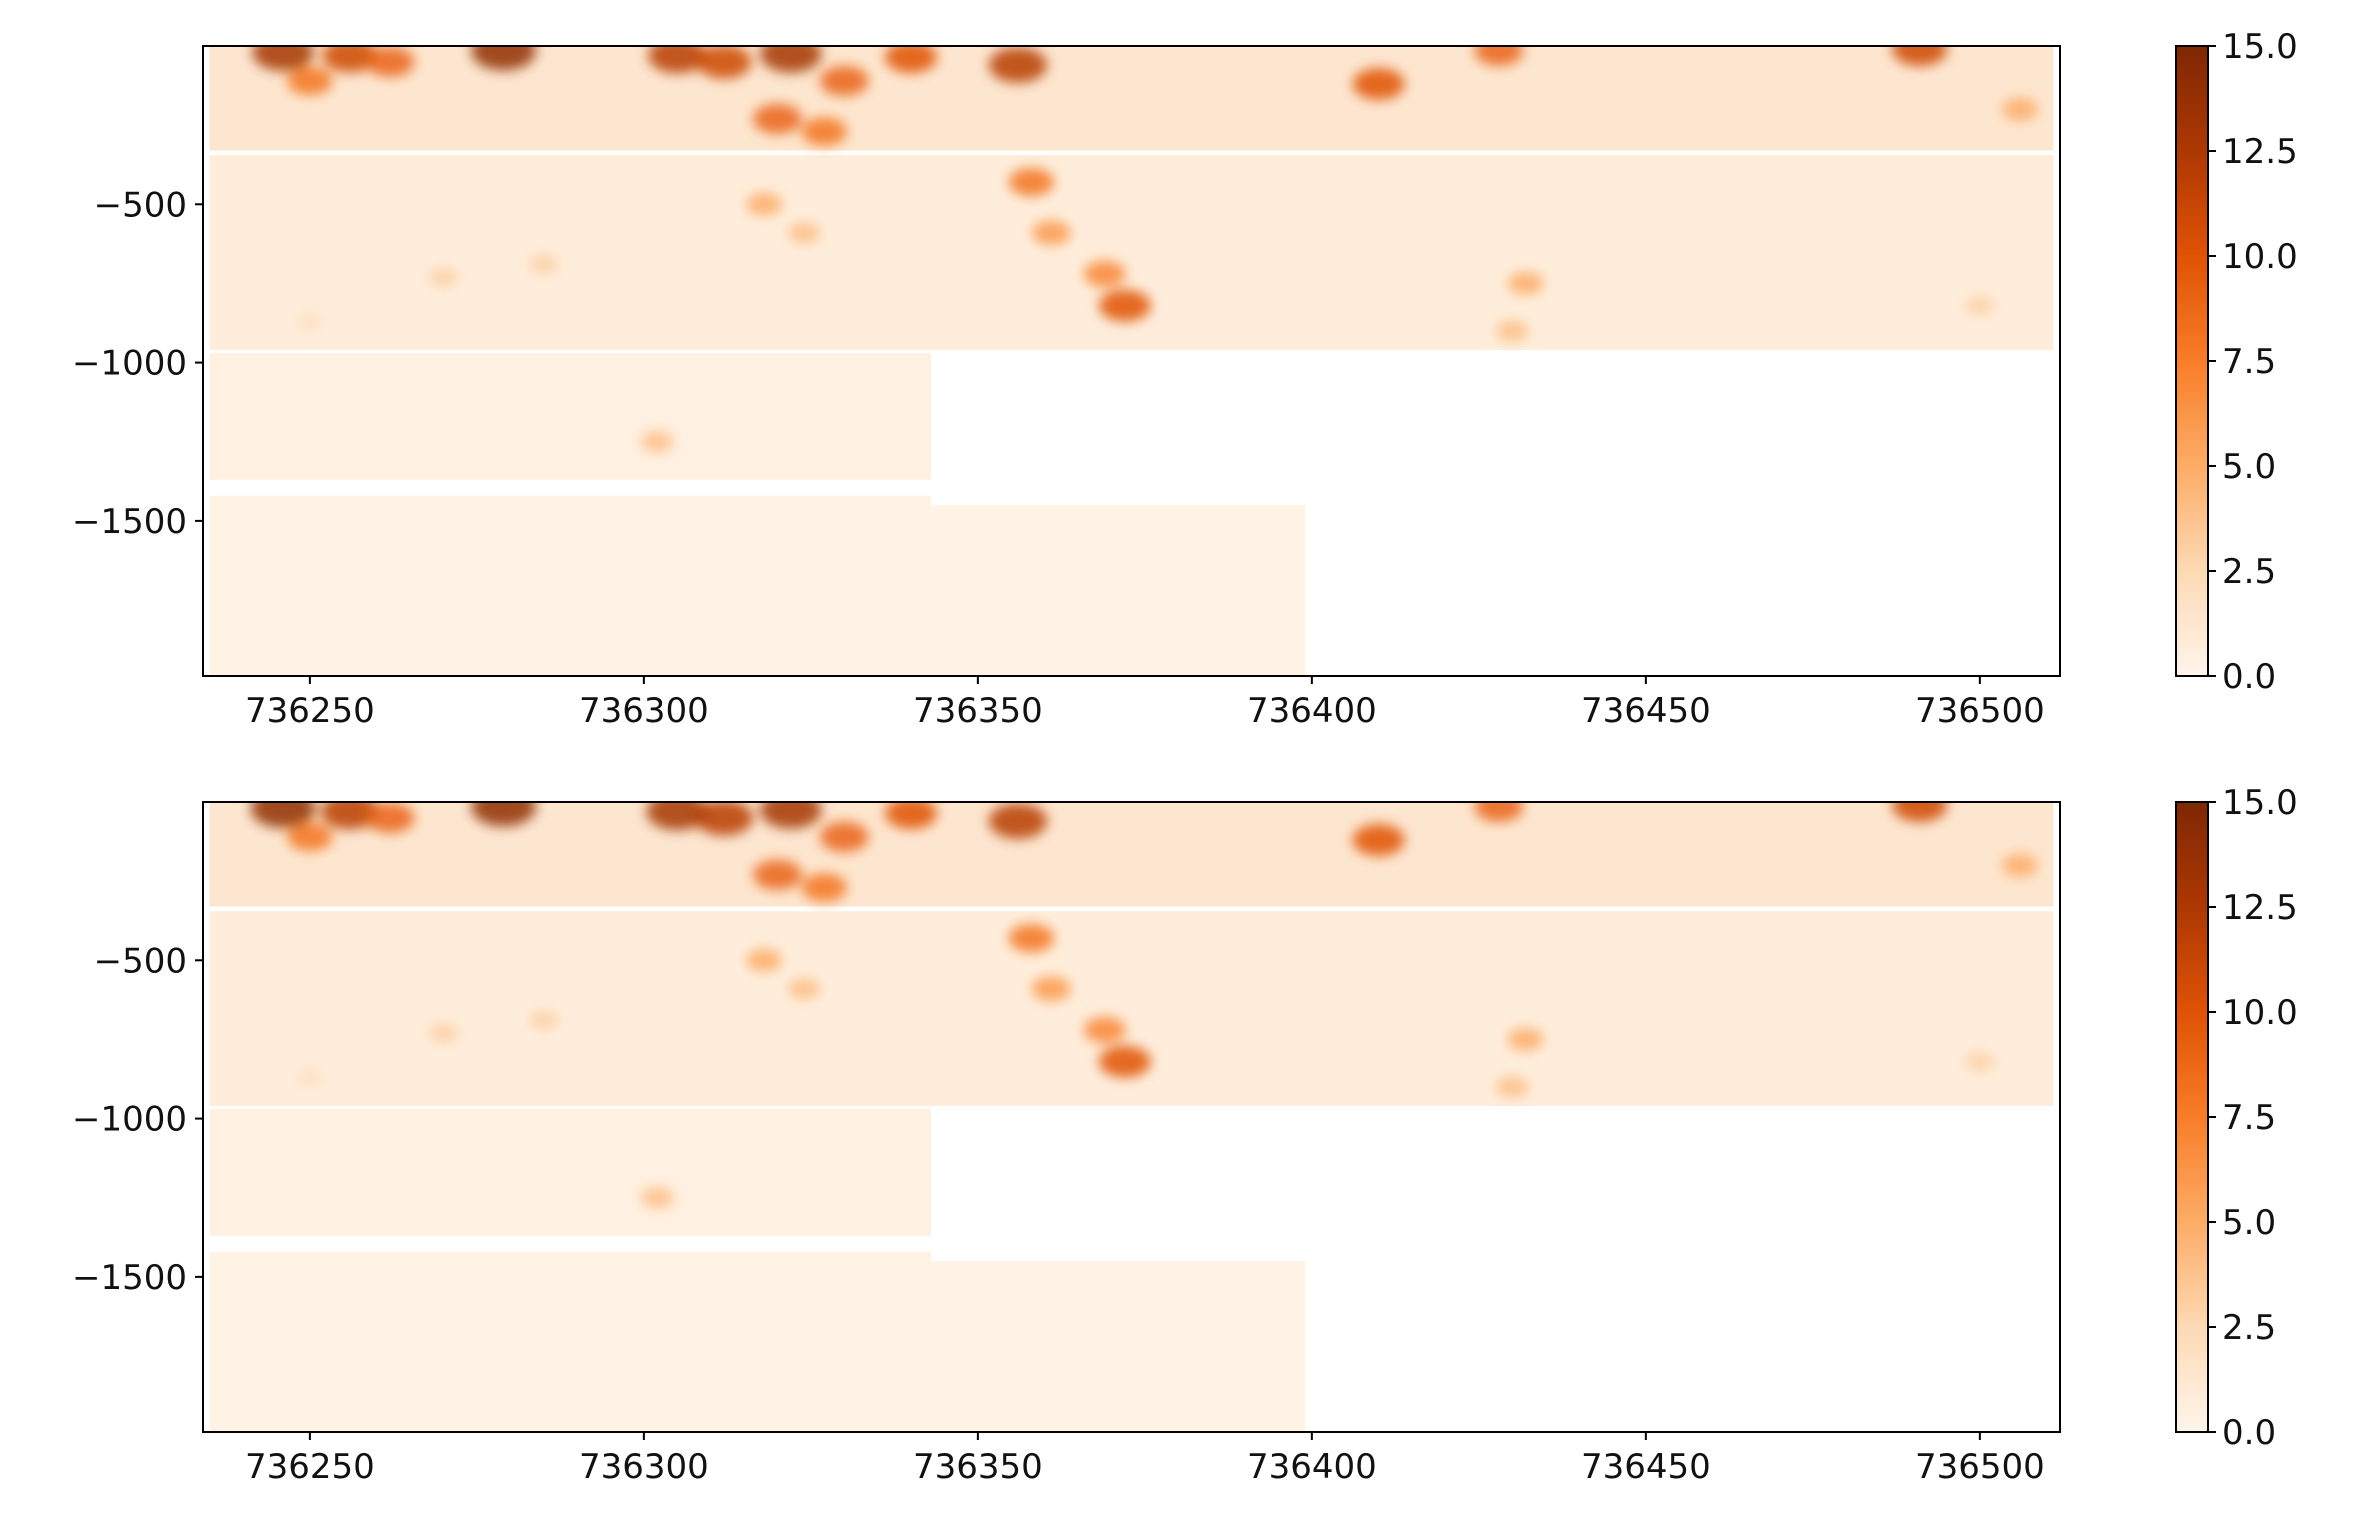 This screenshot has width=2359, height=1533. Describe the element at coordinates (2260, 908) in the screenshot. I see `colorbar-tick-label: 12.5` at that location.